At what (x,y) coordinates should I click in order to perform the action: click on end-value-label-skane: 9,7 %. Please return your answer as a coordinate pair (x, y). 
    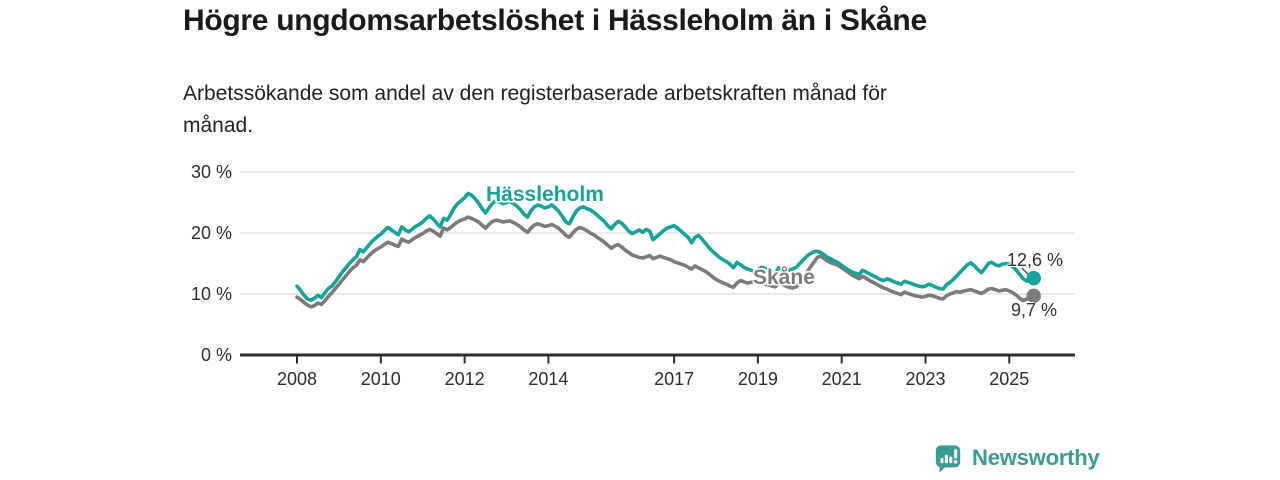
    Looking at the image, I should click on (1034, 310).